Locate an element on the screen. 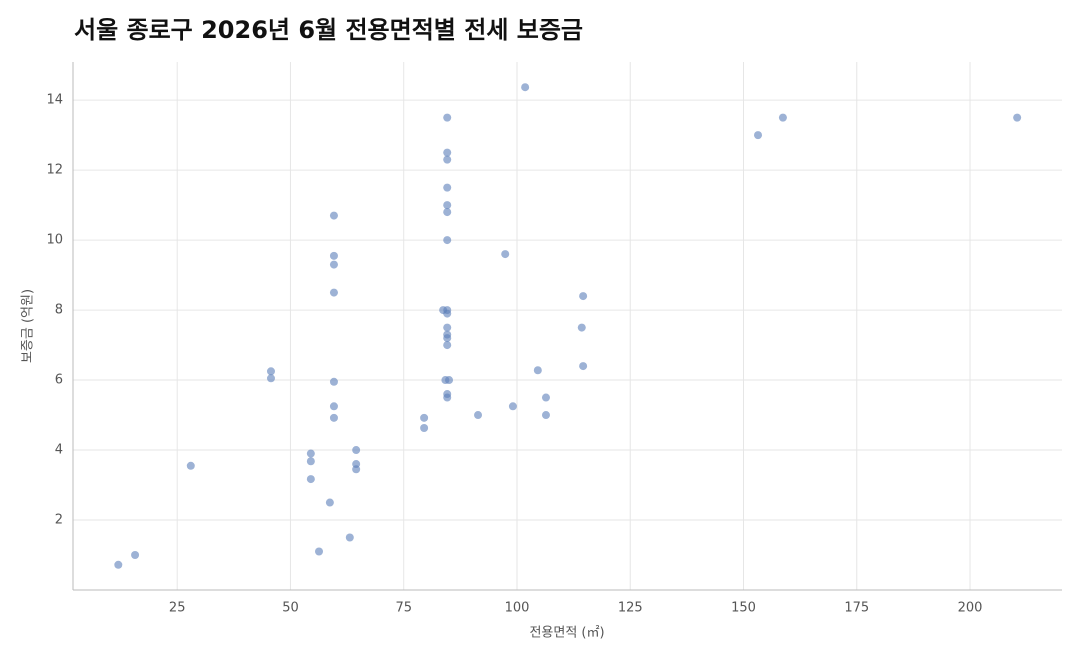  y-tick-label: 2 is located at coordinates (59, 520).